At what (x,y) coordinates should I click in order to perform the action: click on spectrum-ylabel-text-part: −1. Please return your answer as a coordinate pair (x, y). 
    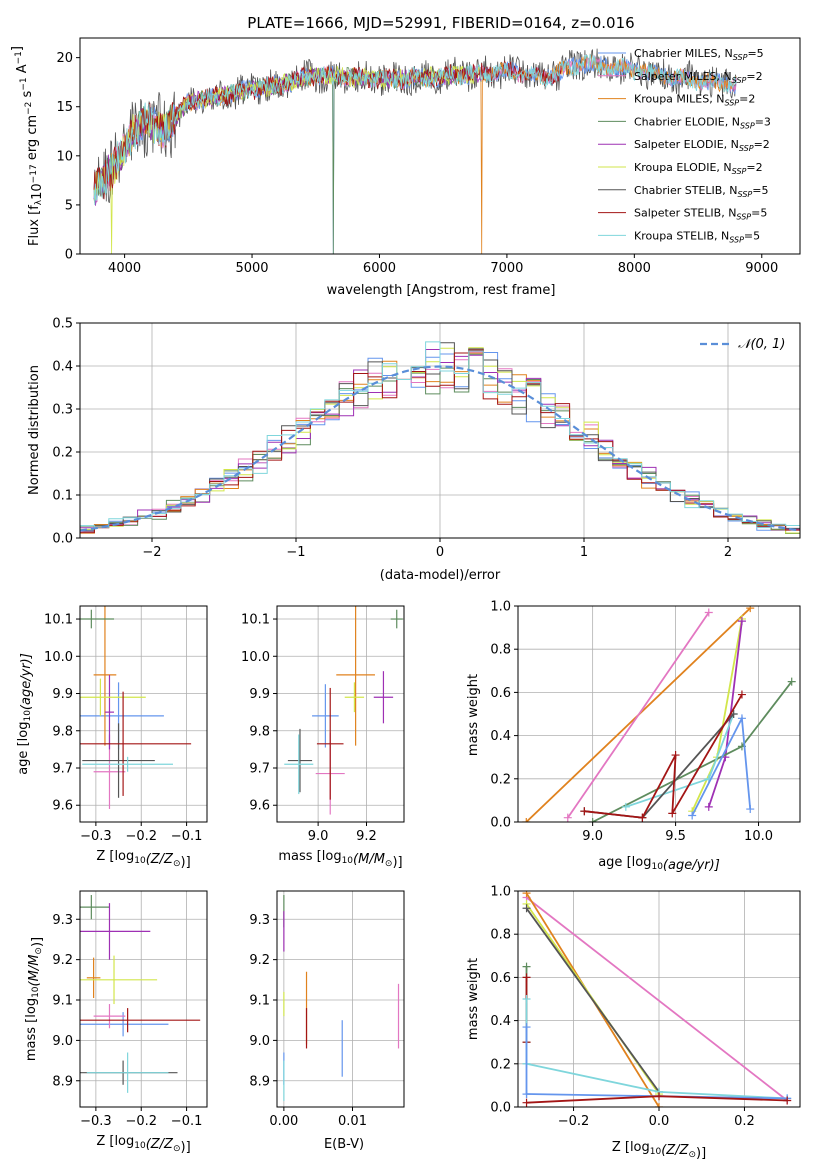
    Looking at the image, I should click on (19, 57).